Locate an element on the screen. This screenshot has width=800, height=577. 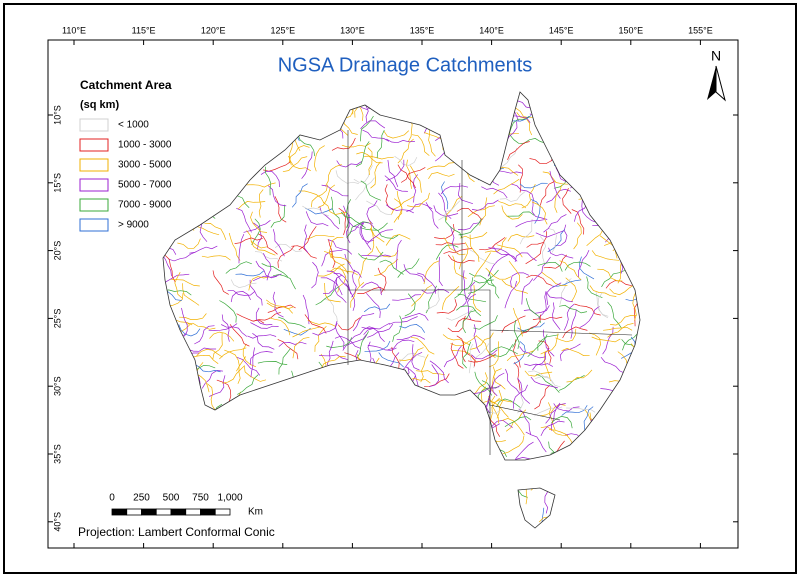
arrow-right is located at coordinates (720, 83).